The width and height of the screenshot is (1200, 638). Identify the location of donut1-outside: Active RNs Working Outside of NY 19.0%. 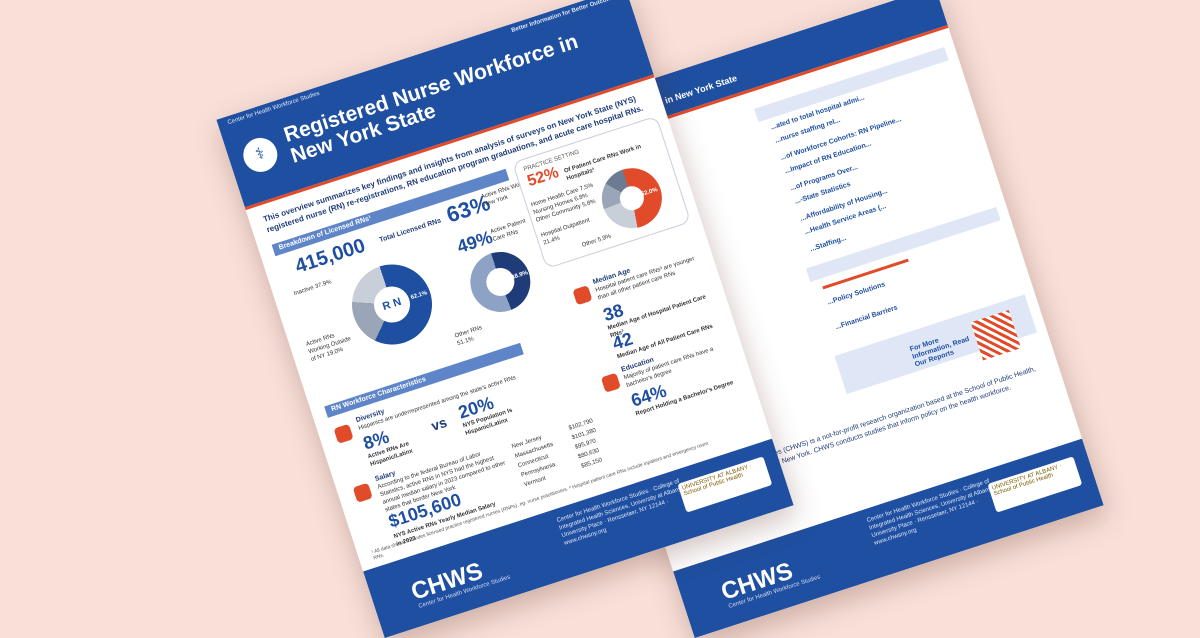
(328, 348).